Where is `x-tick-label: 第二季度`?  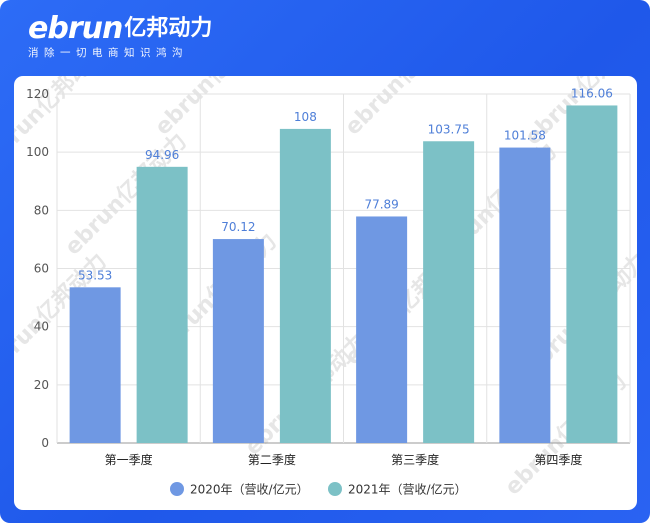 x-tick-label: 第二季度 is located at coordinates (272, 459).